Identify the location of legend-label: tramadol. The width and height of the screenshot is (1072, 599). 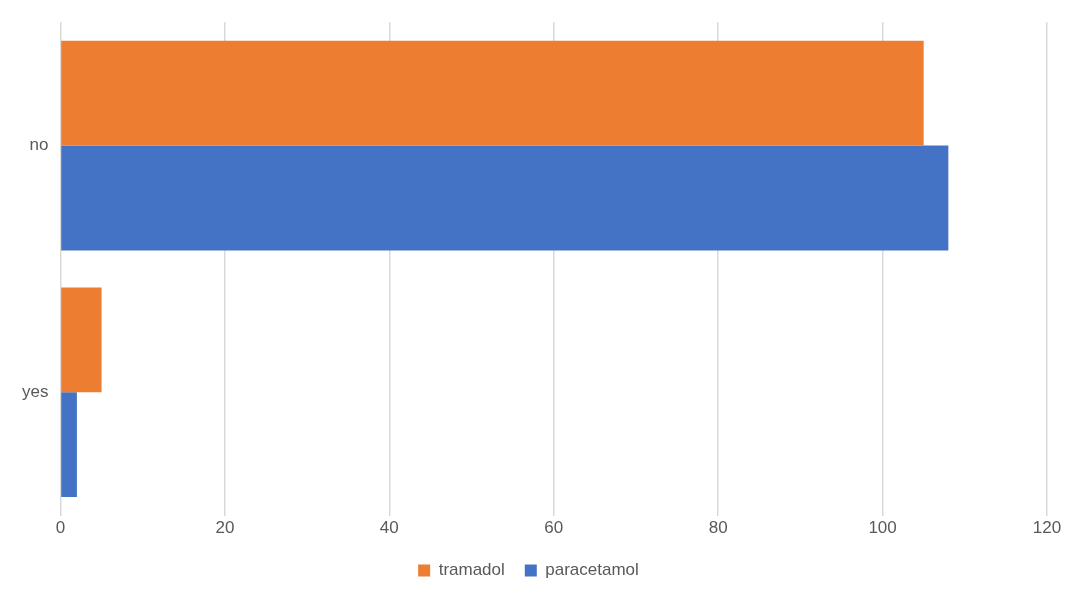
(471, 570).